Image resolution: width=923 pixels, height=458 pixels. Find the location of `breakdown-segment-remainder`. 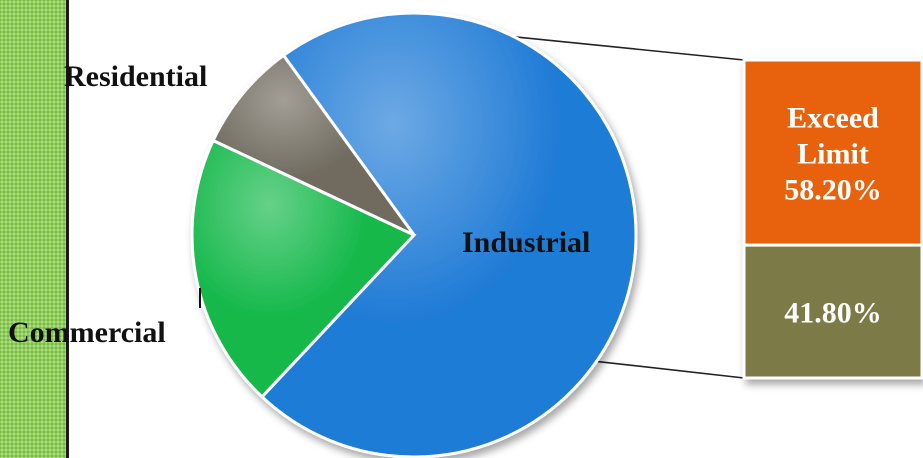

breakdown-segment-remainder is located at coordinates (832, 311).